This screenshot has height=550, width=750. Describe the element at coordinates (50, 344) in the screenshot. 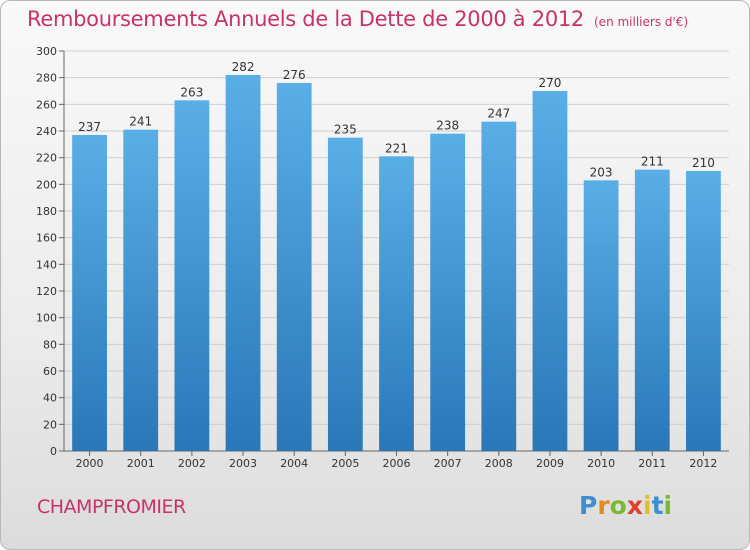

I see `y-tick-label: 80` at that location.